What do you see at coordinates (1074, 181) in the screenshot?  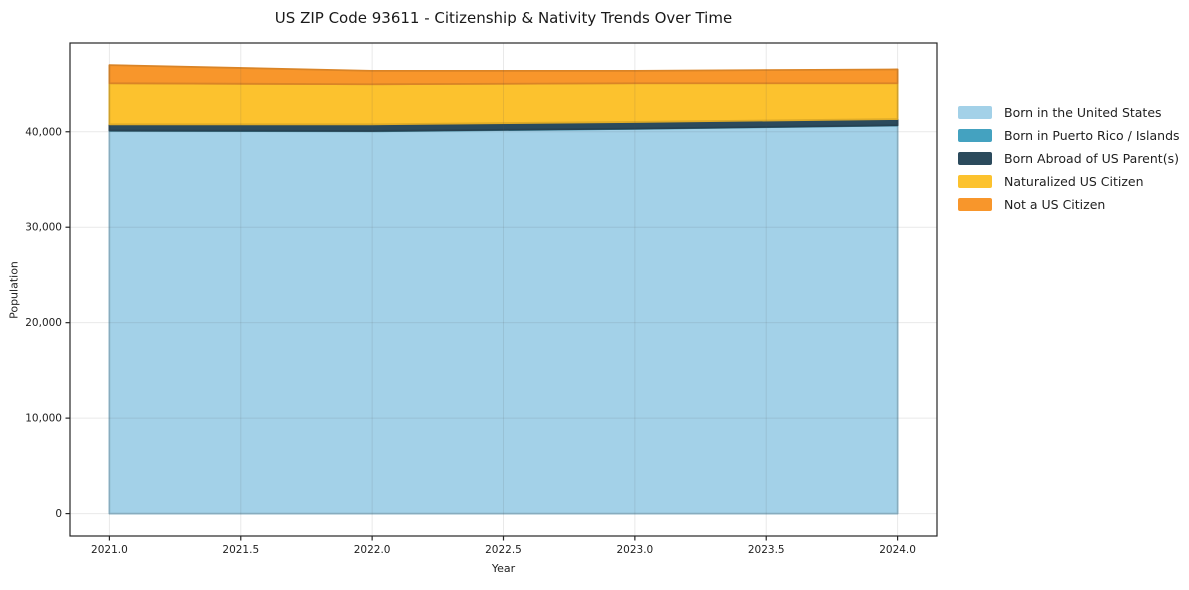 I see `legend-label: Naturalized US Citizen` at bounding box center [1074, 181].